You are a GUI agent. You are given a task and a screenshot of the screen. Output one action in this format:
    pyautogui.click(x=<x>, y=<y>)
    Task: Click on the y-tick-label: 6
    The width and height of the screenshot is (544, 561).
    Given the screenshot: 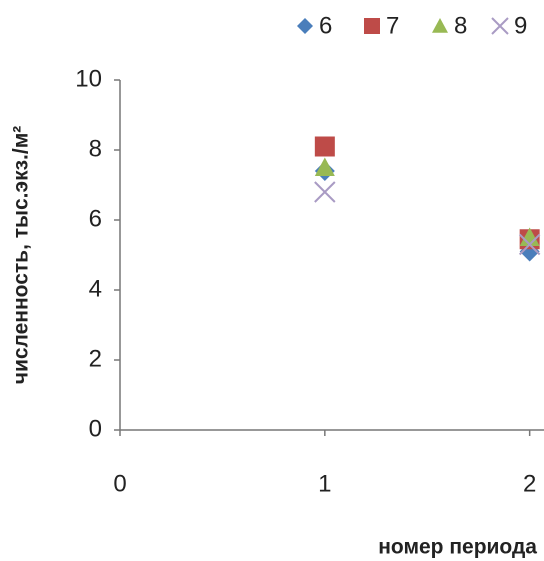 What is the action you would take?
    pyautogui.click(x=95, y=218)
    